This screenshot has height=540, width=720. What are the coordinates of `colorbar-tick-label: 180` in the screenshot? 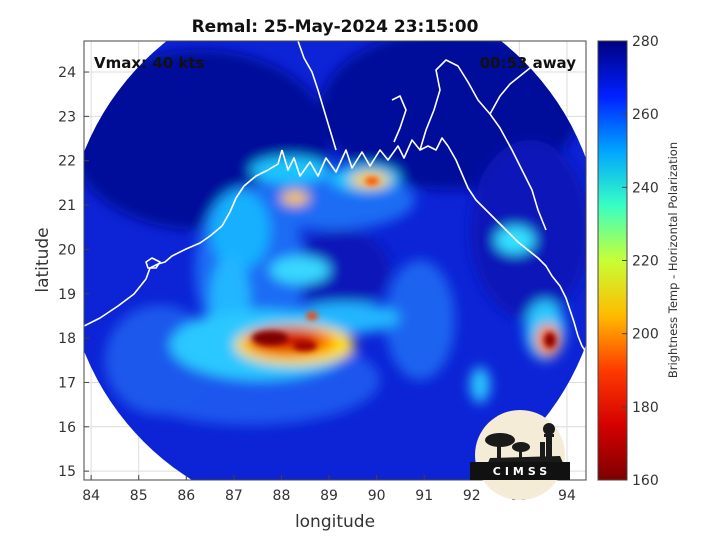 It's located at (645, 408).